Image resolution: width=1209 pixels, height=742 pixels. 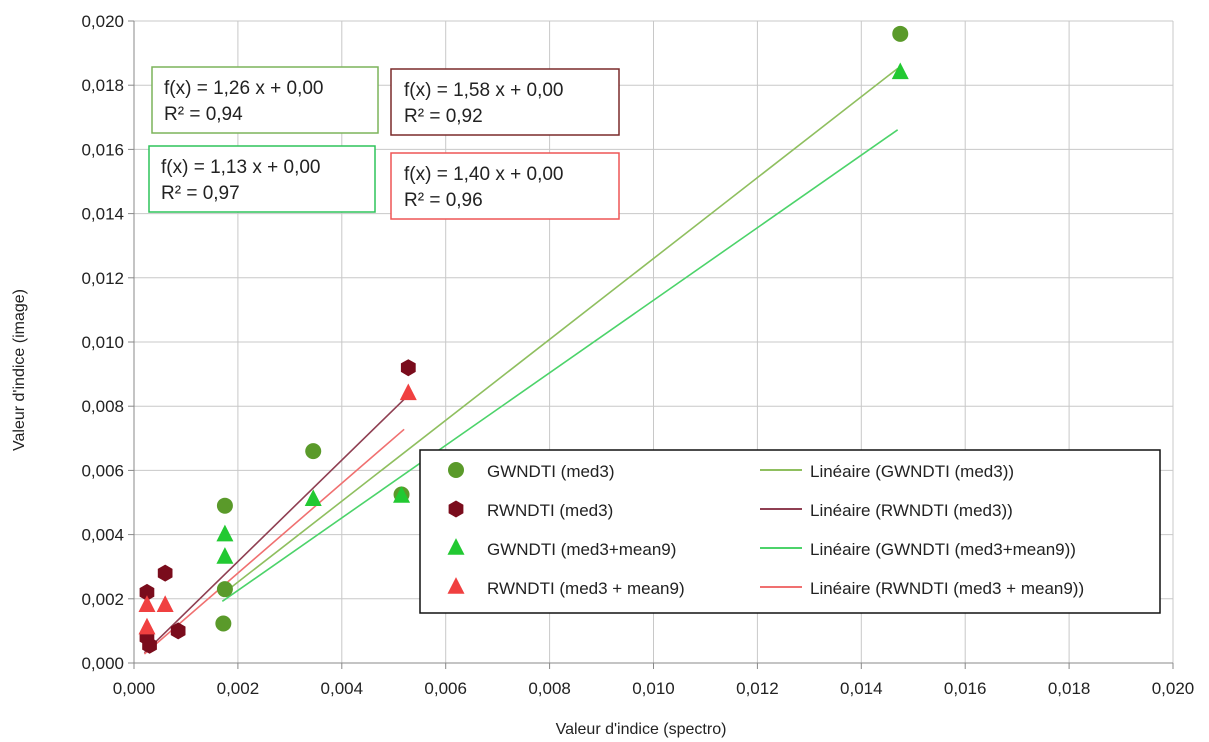 What do you see at coordinates (19, 370) in the screenshot?
I see `y-axis-title: Valeur d'indice (image)` at bounding box center [19, 370].